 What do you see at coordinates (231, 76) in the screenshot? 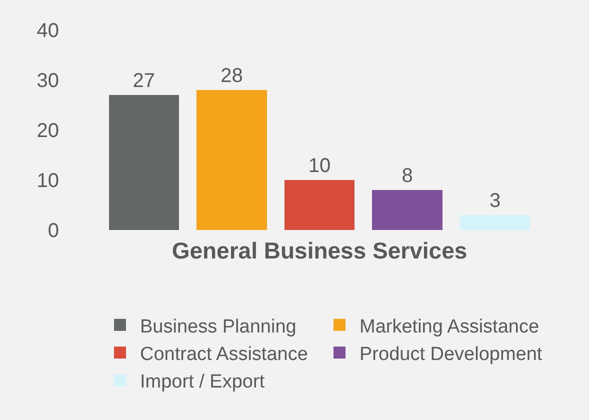
I see `data-label: 28` at bounding box center [231, 76].